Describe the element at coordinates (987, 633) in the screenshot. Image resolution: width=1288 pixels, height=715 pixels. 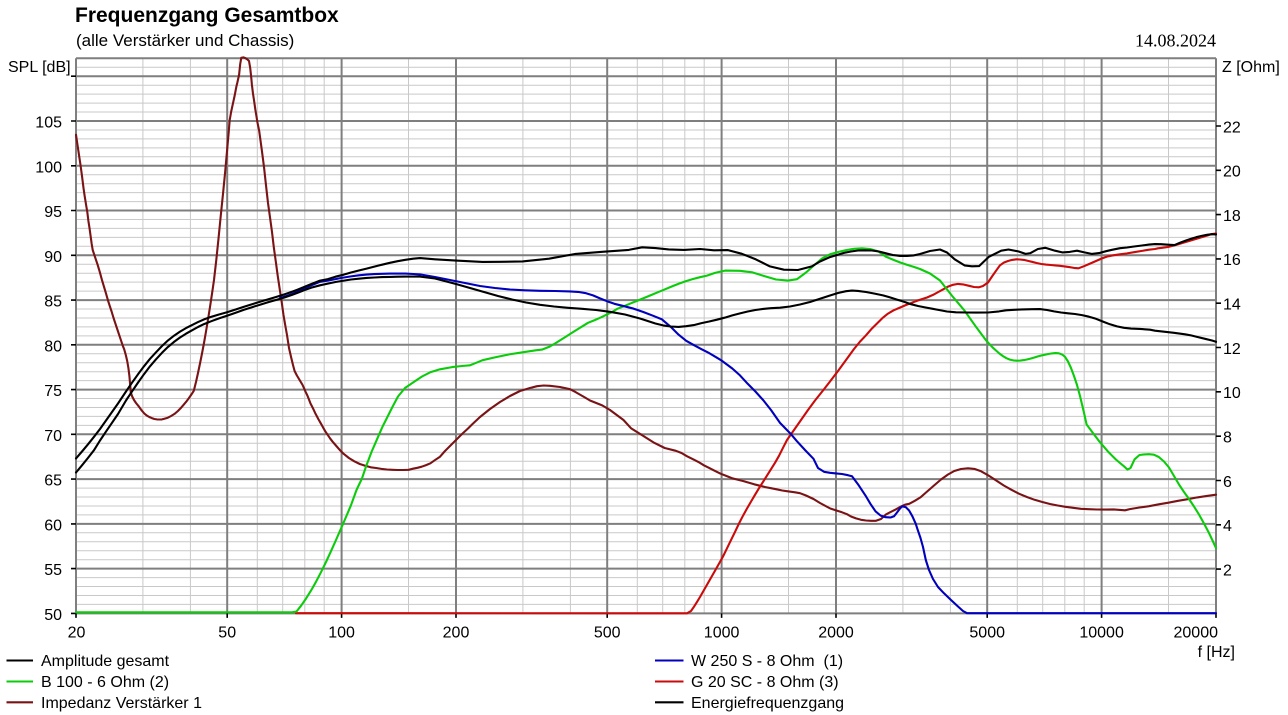
I see `svg-text: 5000` at that location.